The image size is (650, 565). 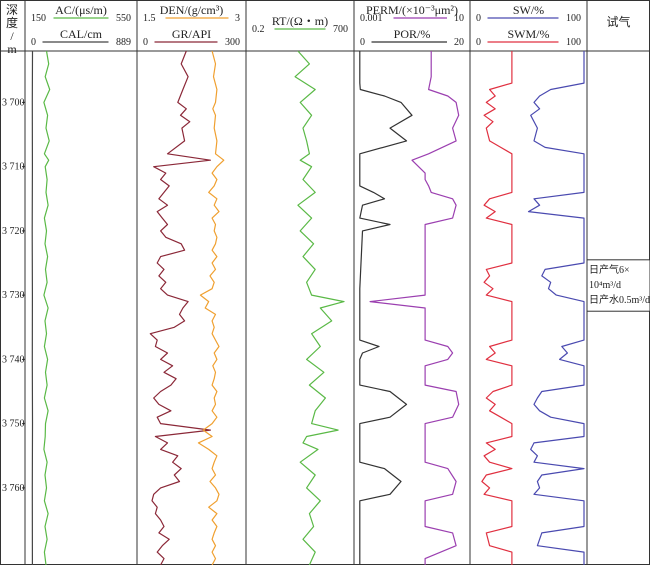 I want to click on depth-tick-label: 3 760, so click(x=13, y=488).